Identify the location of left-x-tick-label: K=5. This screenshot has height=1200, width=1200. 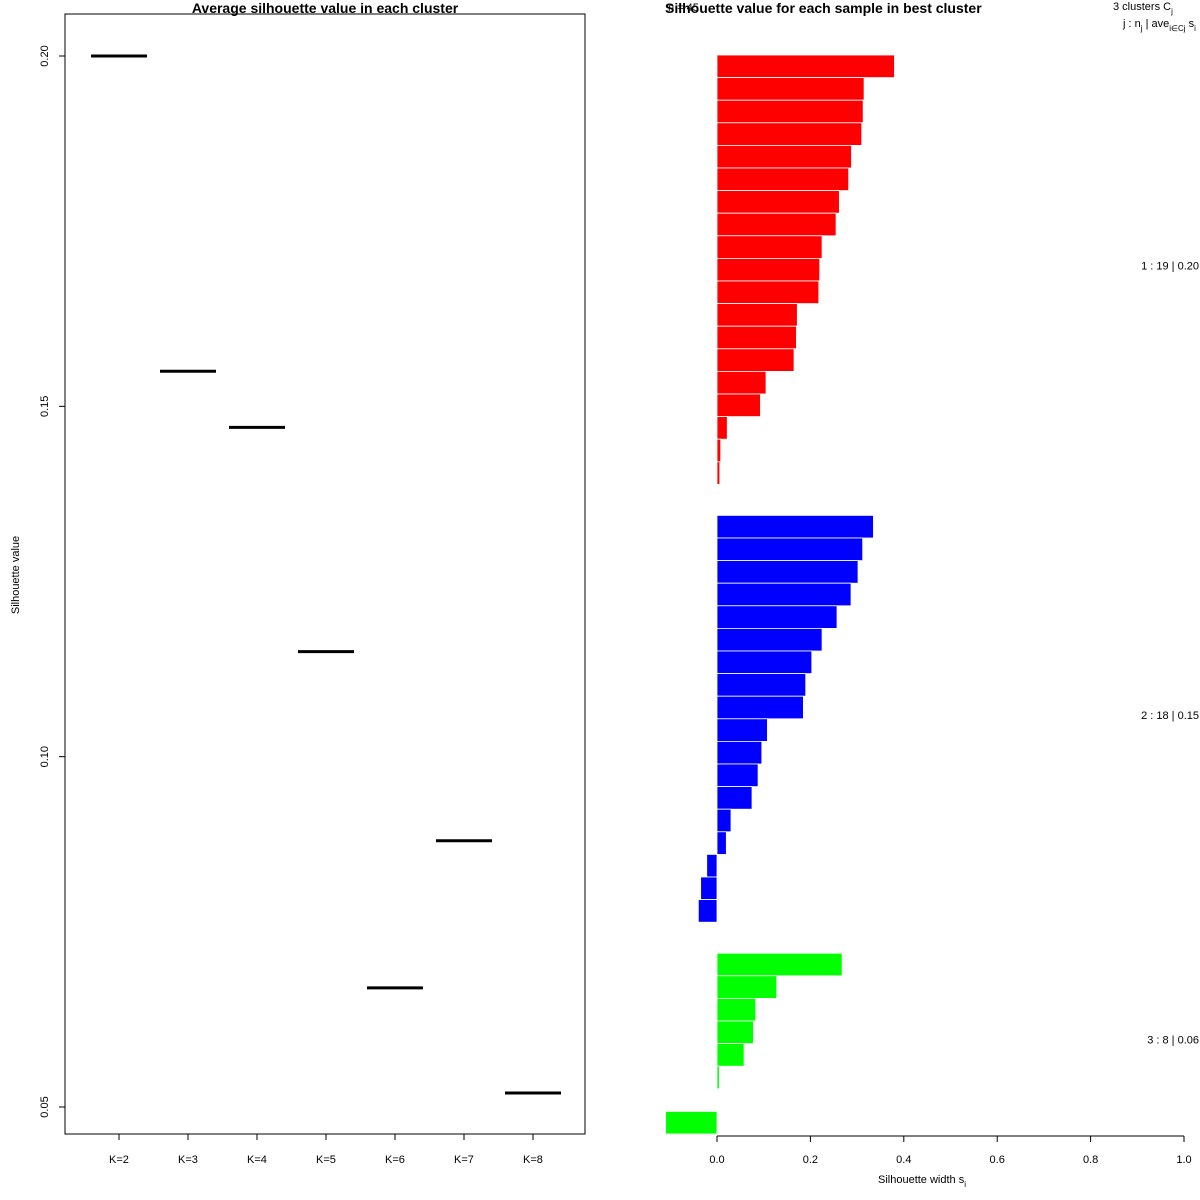
(326, 1160).